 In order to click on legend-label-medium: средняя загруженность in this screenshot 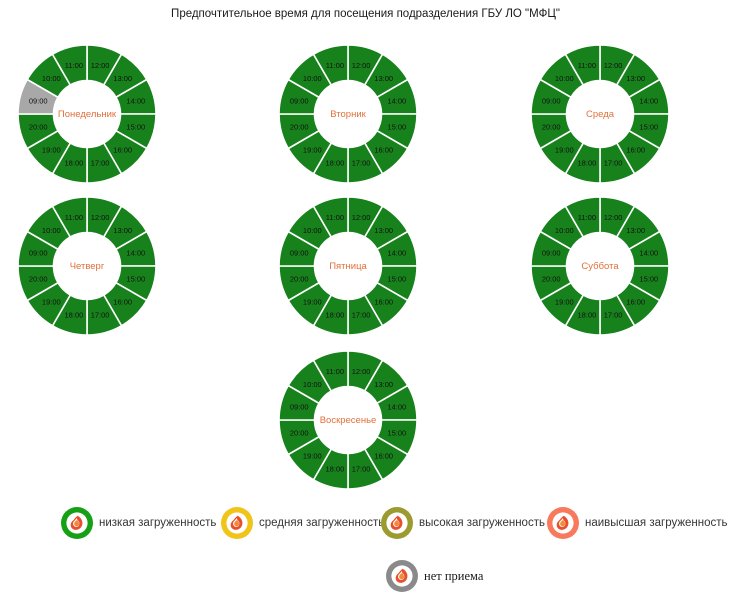, I will do `click(322, 523)`.